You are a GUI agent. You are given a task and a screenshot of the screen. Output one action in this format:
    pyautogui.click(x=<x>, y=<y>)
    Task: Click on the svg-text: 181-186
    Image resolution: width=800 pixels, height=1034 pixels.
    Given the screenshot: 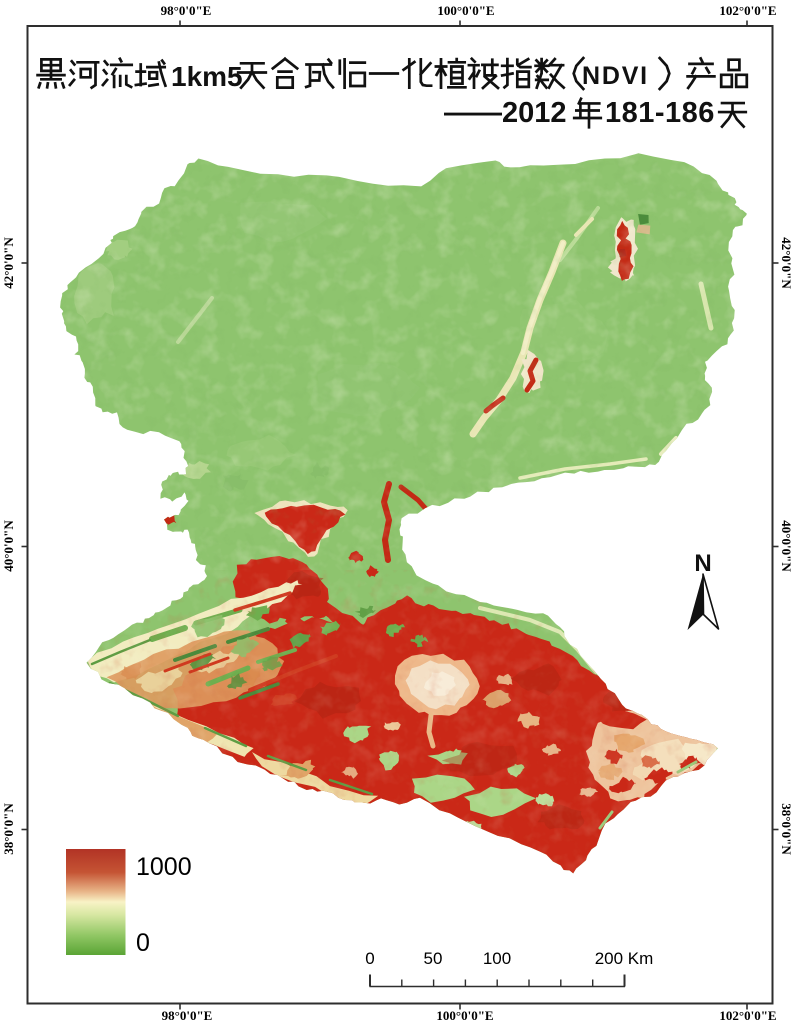 What is the action you would take?
    pyautogui.click(x=660, y=113)
    